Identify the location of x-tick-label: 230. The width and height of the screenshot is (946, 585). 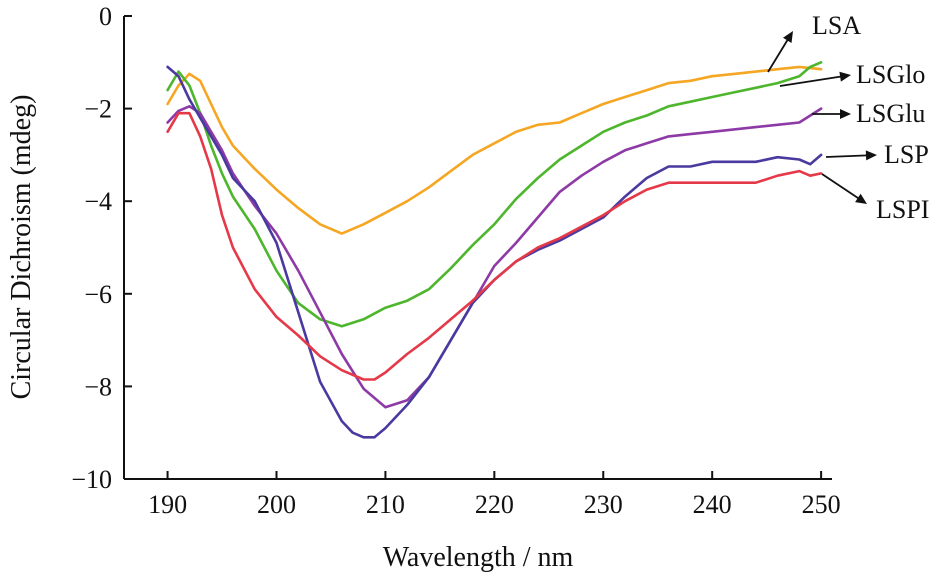
(603, 504).